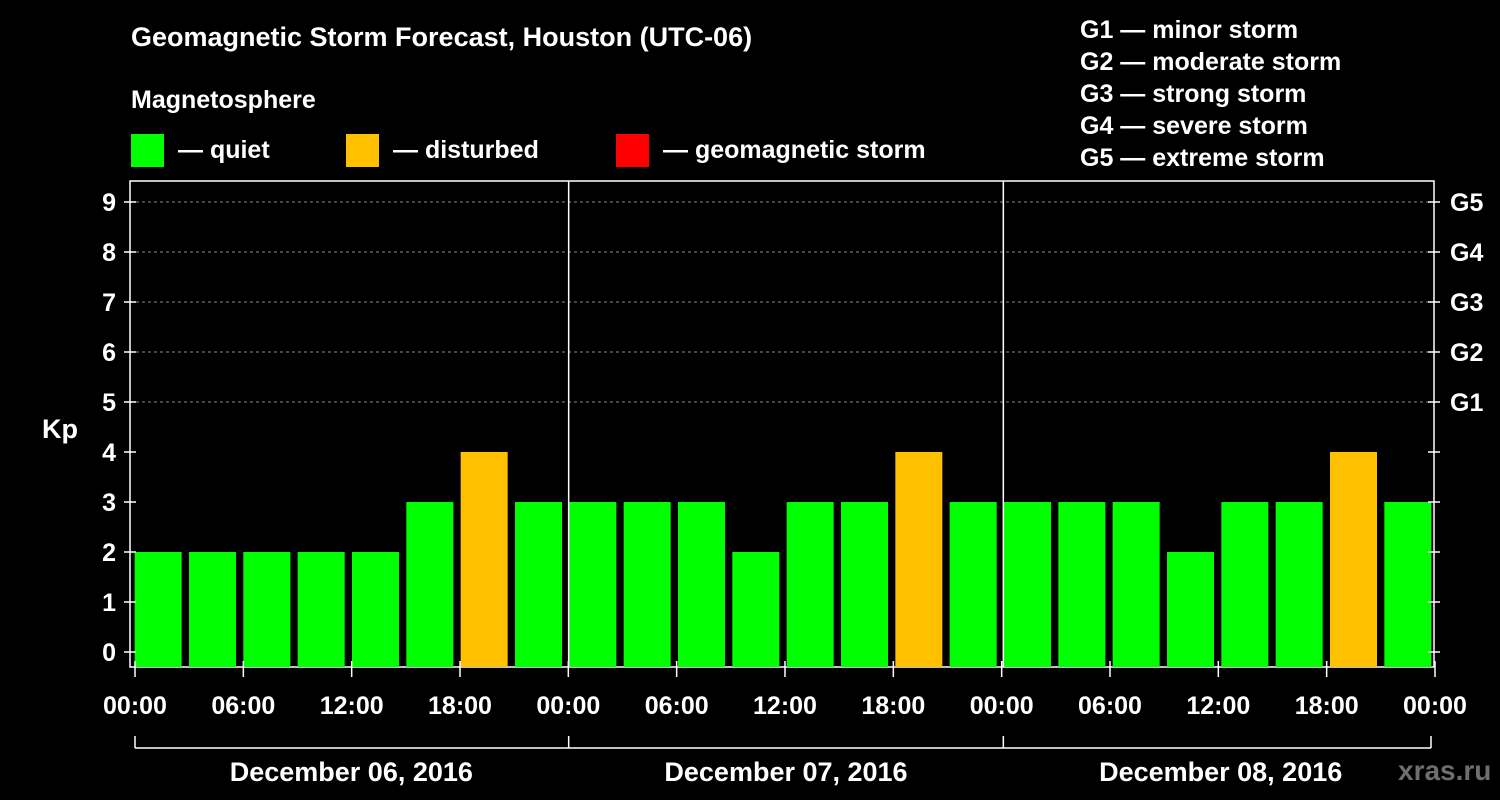 The image size is (1500, 800). I want to click on right-tick-label-g1: G1, so click(1466, 403).